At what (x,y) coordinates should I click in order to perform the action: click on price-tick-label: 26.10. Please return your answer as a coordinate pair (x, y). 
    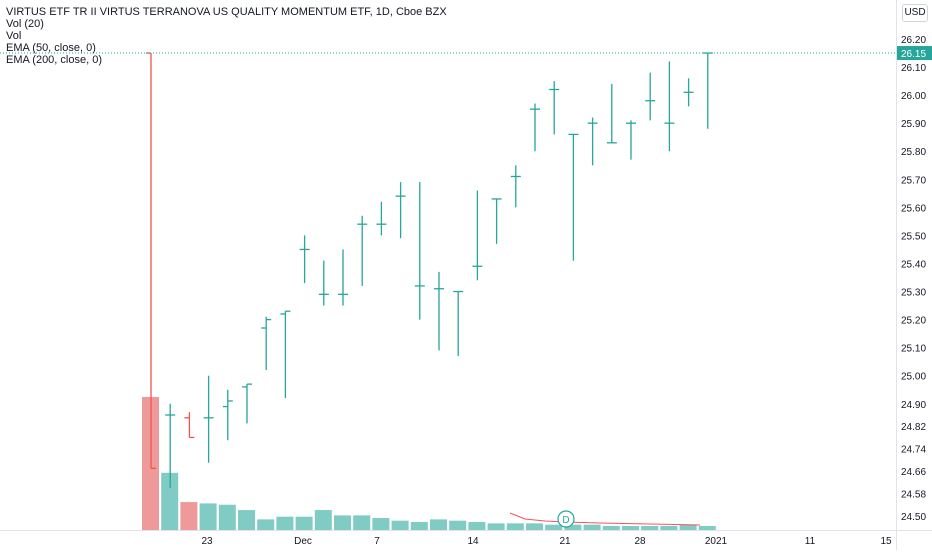
    Looking at the image, I should click on (913, 68).